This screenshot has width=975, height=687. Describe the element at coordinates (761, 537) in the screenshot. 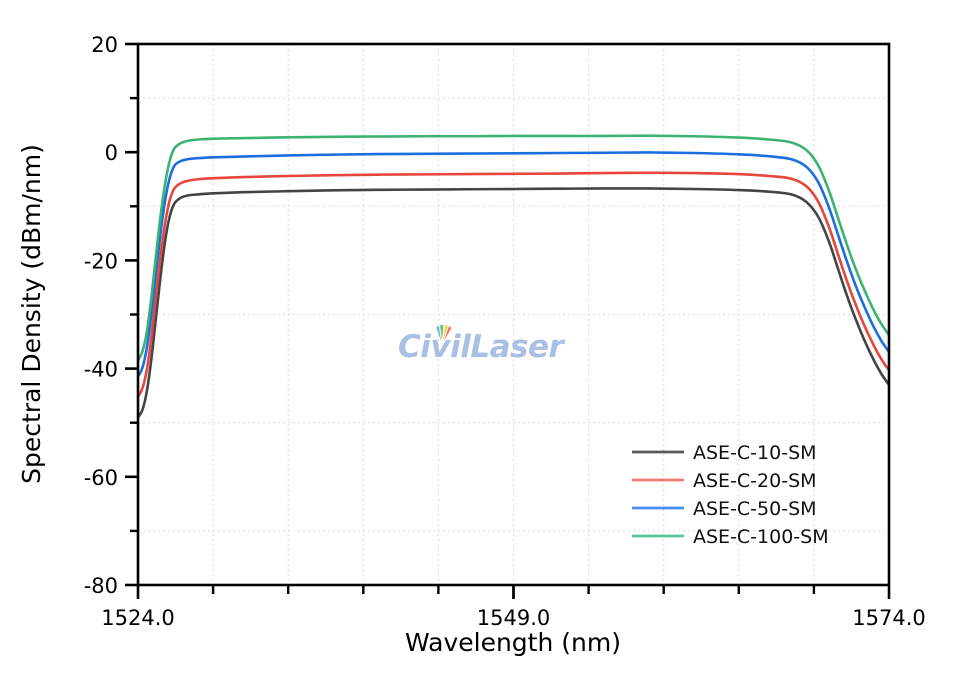

I see `legend-label-3: ASE-C-100-SM` at that location.